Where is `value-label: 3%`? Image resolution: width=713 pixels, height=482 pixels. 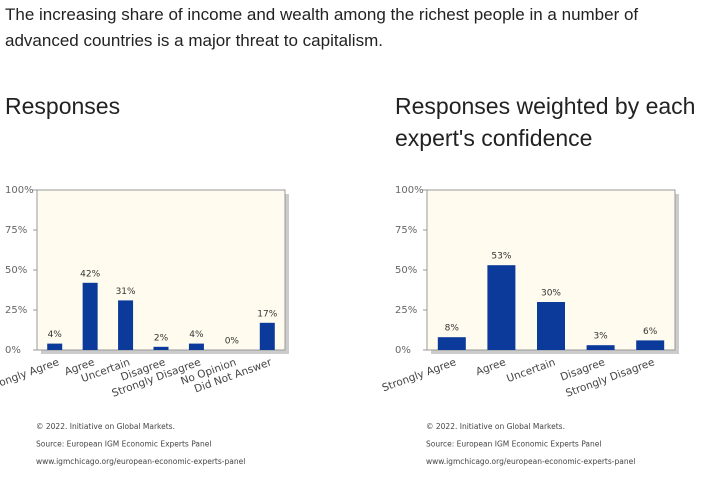 value-label: 3% is located at coordinates (600, 337).